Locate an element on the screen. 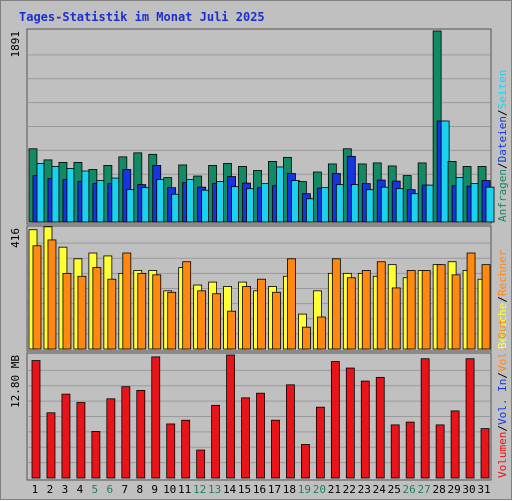  x-tick-day-4: 4 is located at coordinates (80, 489).